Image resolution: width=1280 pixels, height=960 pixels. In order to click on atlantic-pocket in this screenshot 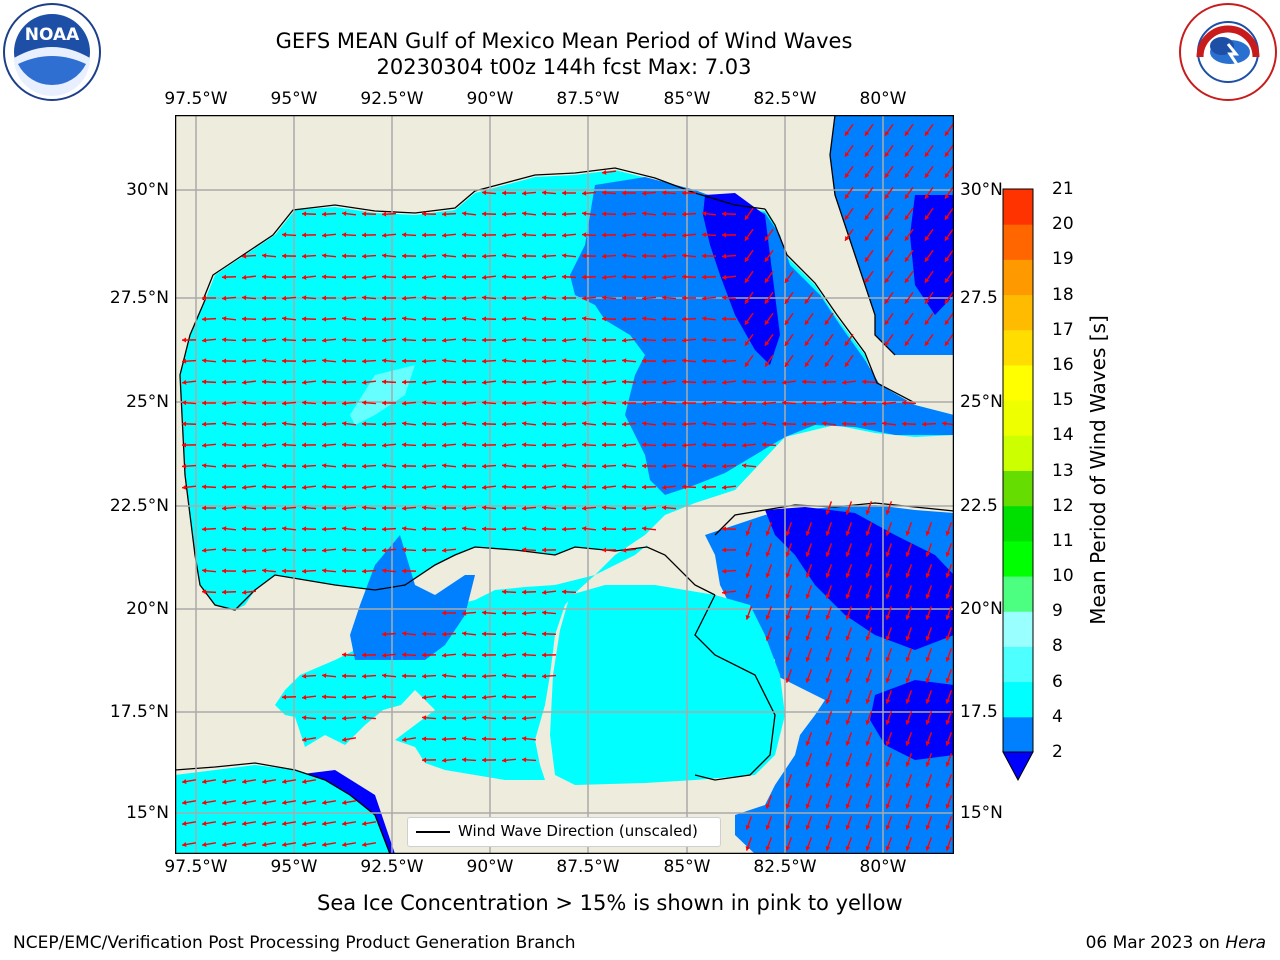, I will do `click(932, 255)`.